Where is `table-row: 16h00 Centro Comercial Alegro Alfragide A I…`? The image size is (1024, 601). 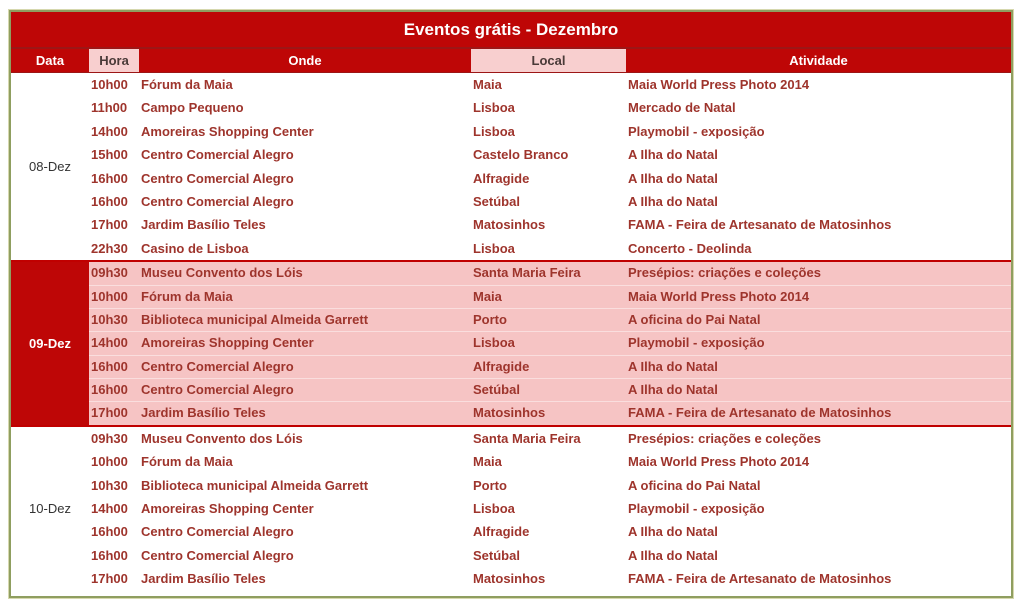 table-row: 16h00 Centro Comercial Alegro Alfragide A I… is located at coordinates (550, 531).